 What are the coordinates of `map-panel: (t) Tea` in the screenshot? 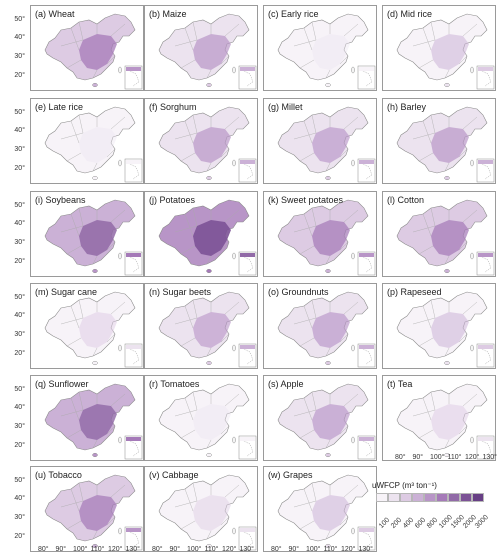 It's located at (439, 418).